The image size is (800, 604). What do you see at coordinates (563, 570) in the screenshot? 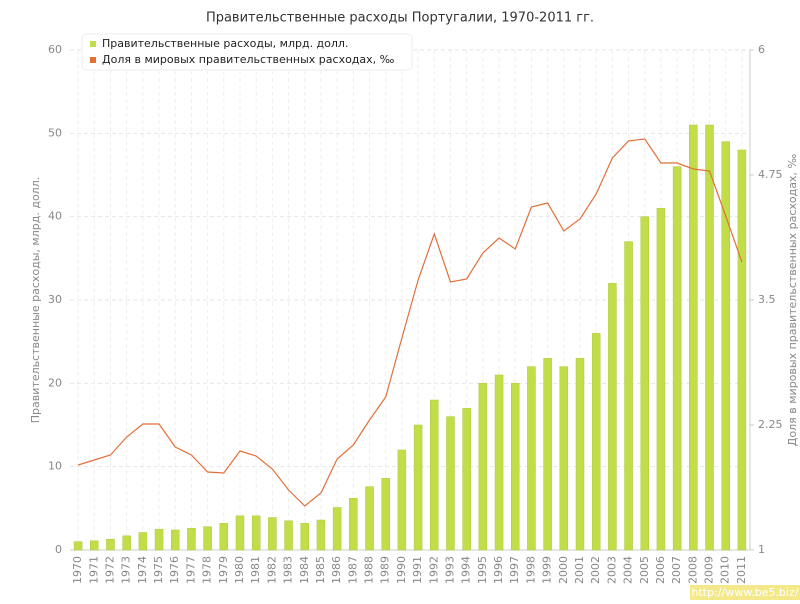
I see `x-tick-label: 2000` at bounding box center [563, 570].